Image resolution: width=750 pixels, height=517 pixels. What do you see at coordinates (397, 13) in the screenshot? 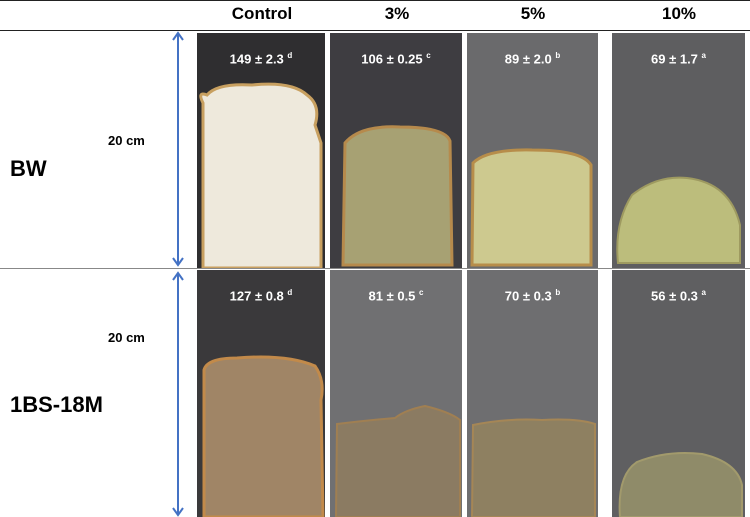
I see `header-3pct: 3%` at bounding box center [397, 13].